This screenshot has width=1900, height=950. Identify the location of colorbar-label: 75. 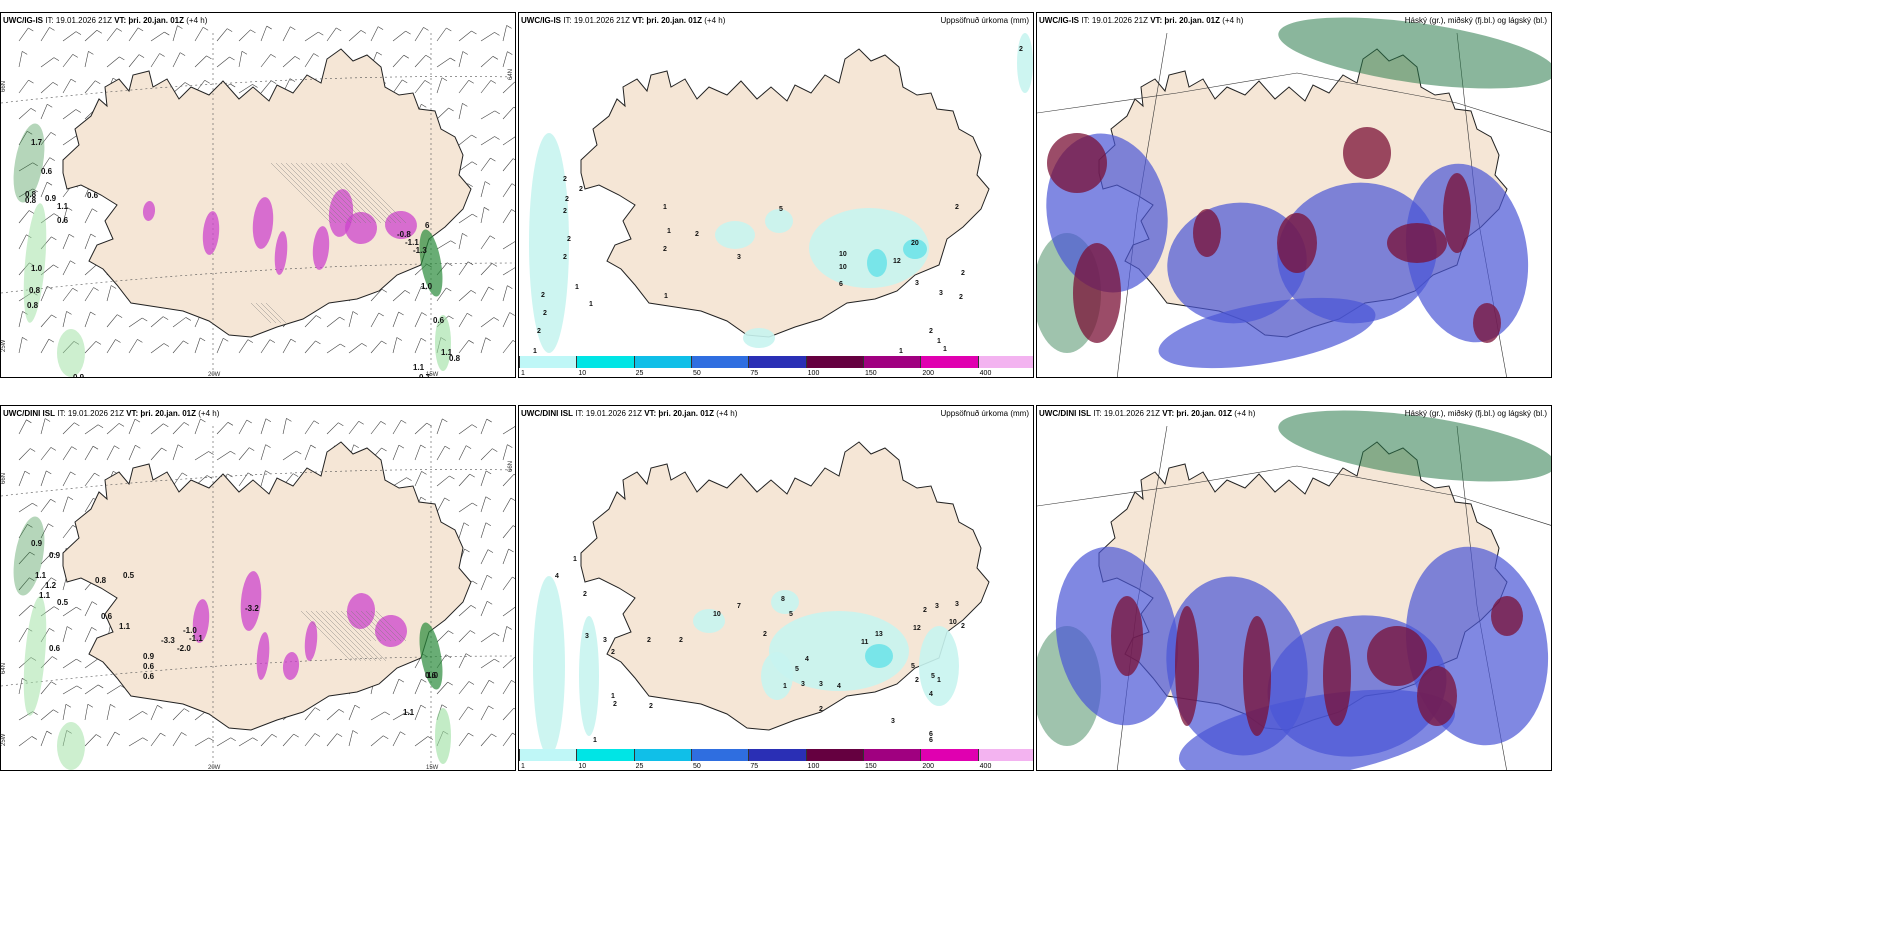
(754, 373).